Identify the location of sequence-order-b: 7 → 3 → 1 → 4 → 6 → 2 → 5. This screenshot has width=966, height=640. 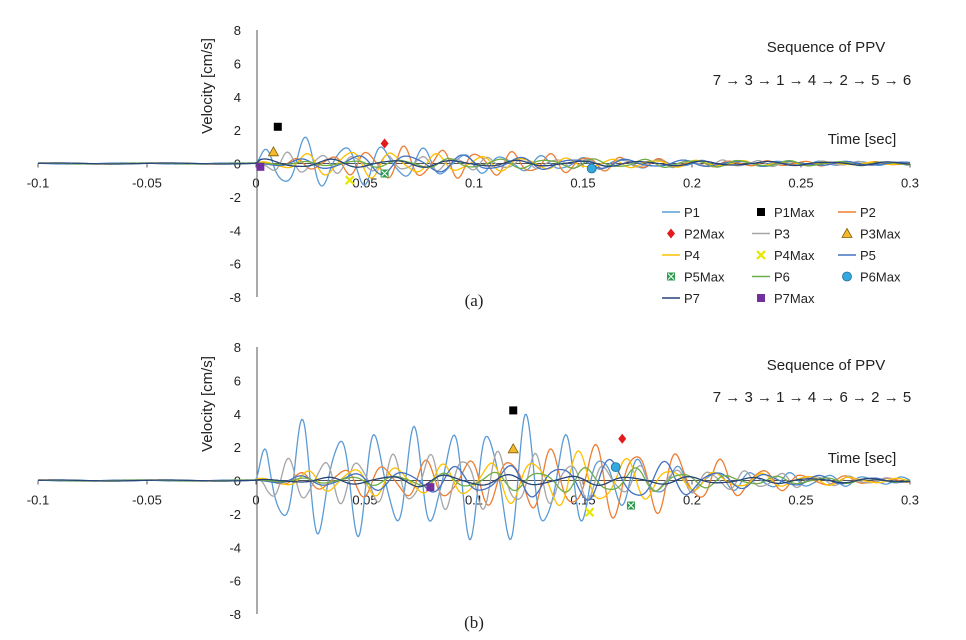
(812, 397).